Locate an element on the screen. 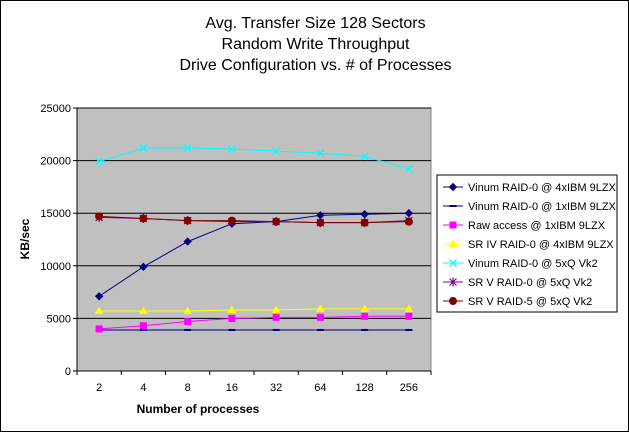  y-axis-label: KB/sec is located at coordinates (25, 238).